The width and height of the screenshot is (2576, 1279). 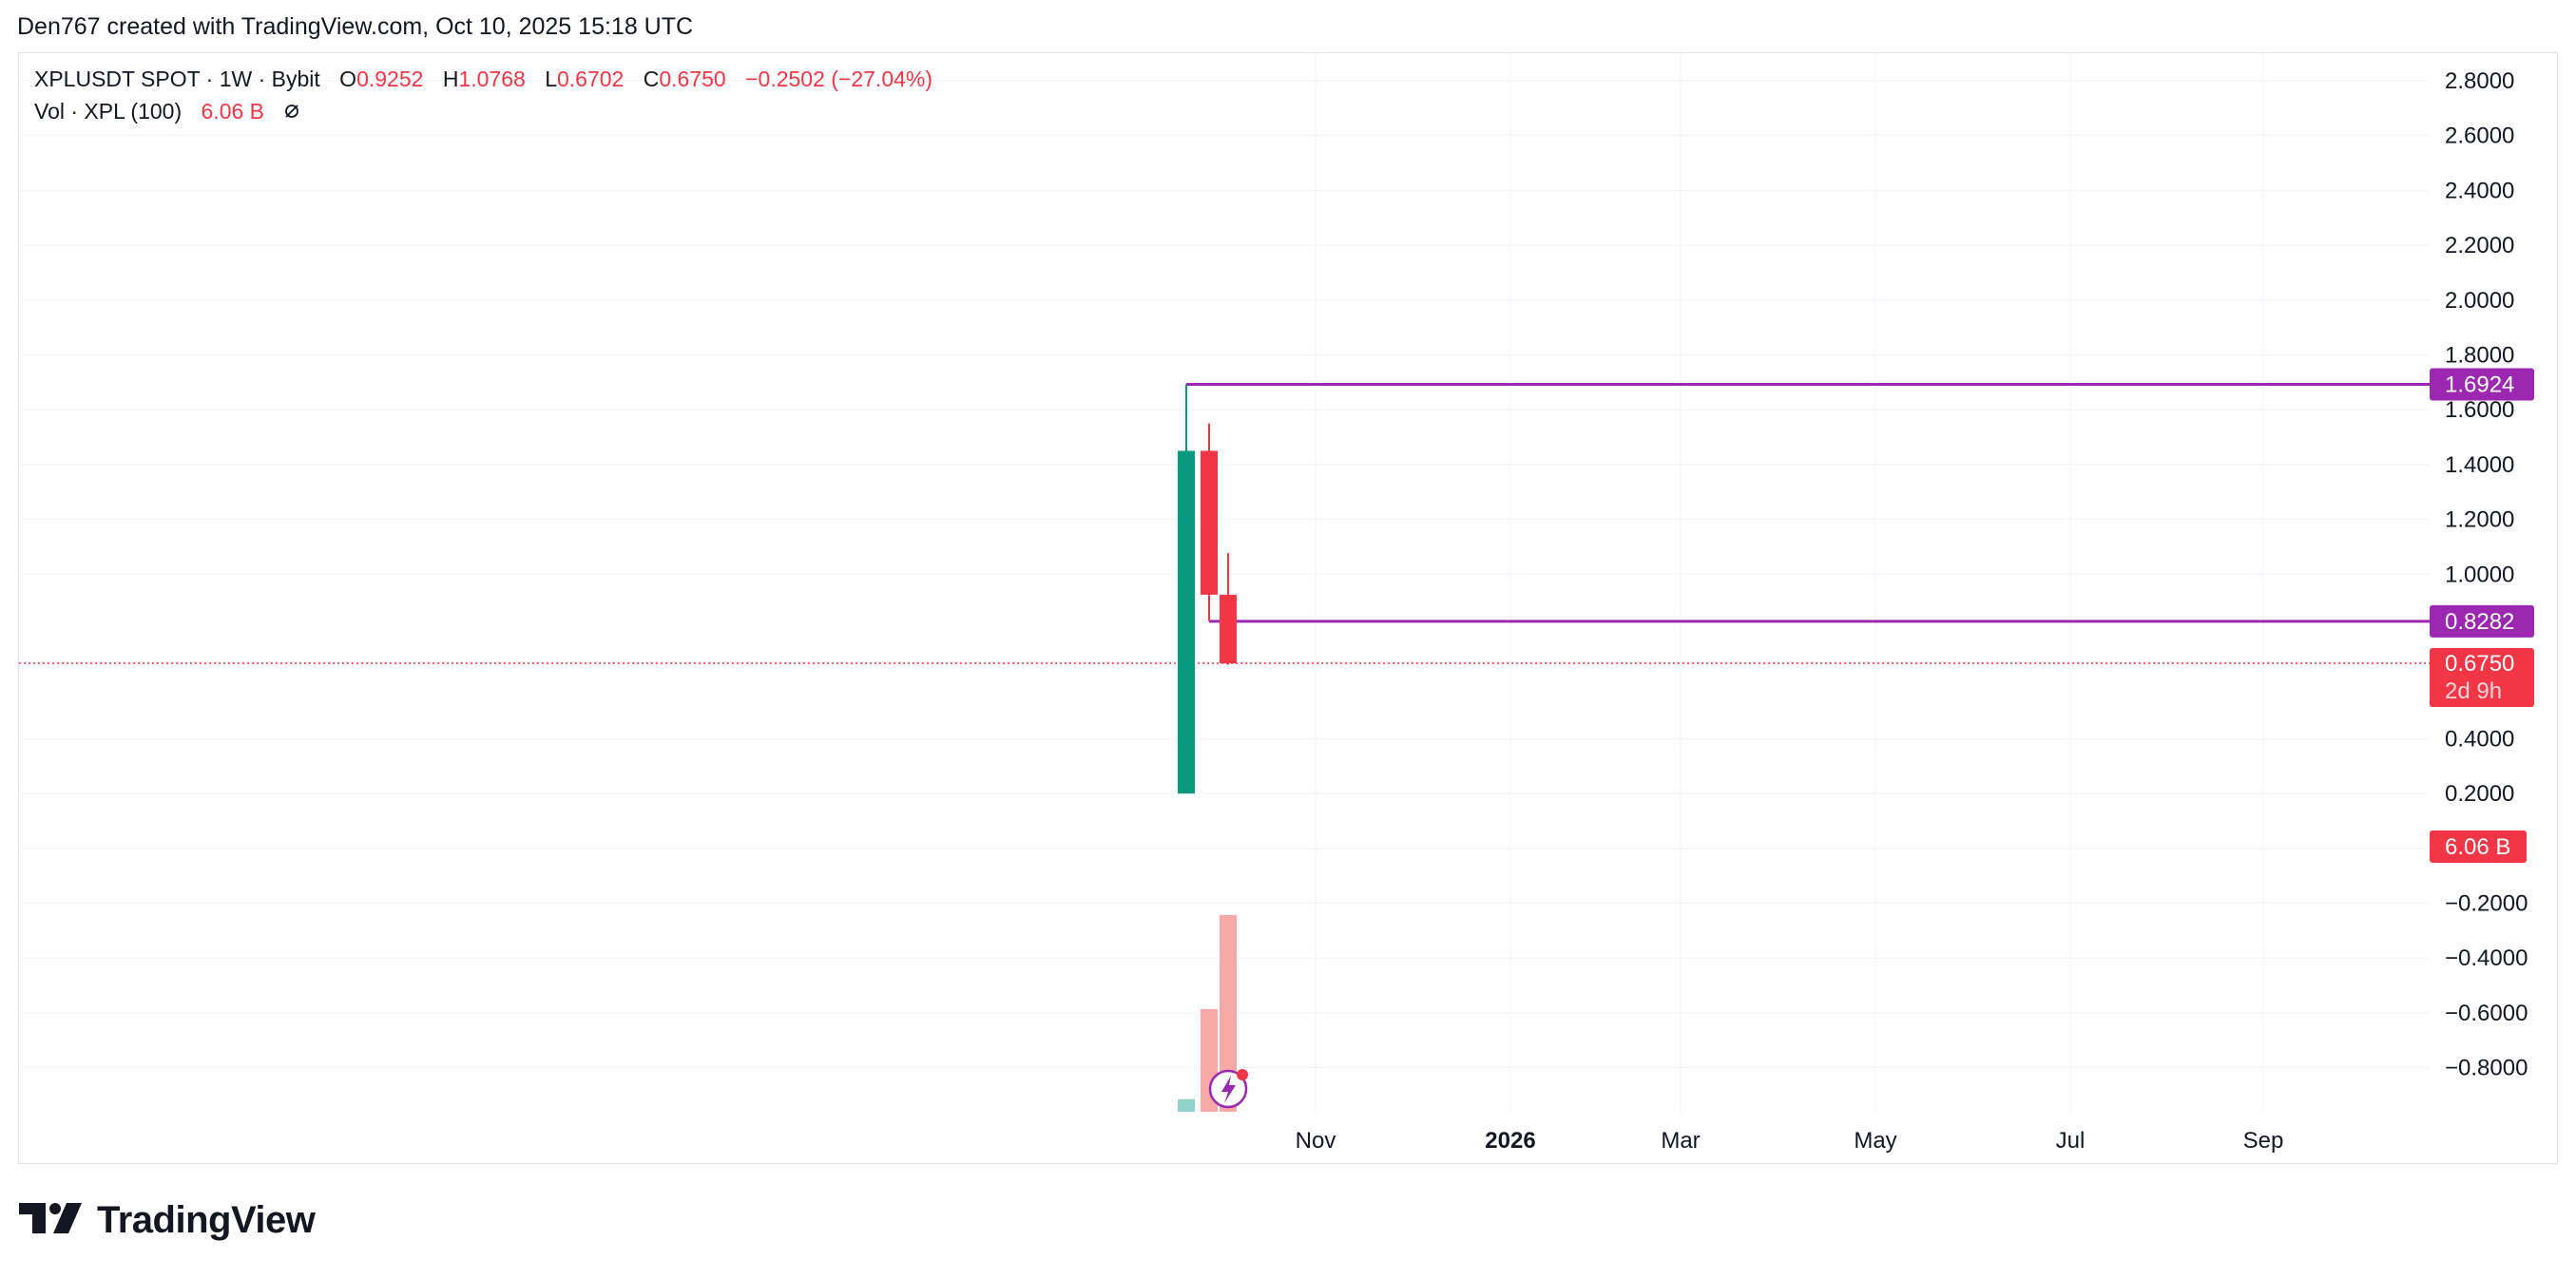 What do you see at coordinates (233, 111) in the screenshot?
I see `volume-value: 6.06 B` at bounding box center [233, 111].